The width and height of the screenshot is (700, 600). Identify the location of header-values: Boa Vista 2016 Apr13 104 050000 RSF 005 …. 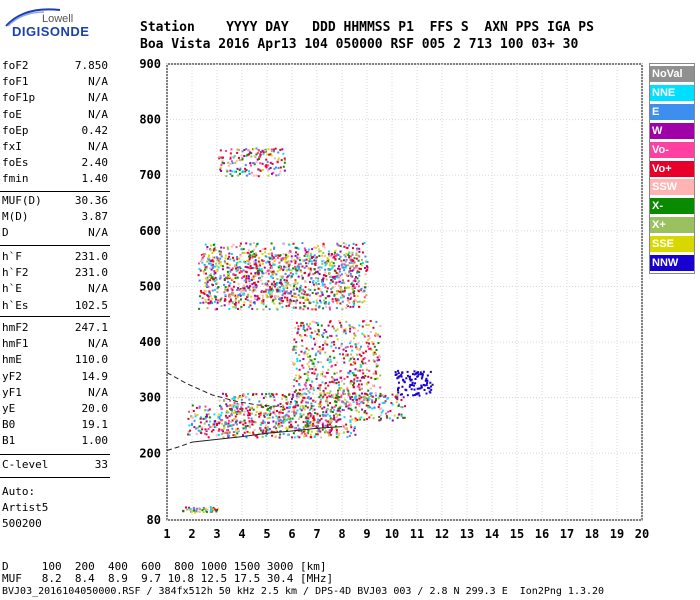
(359, 44).